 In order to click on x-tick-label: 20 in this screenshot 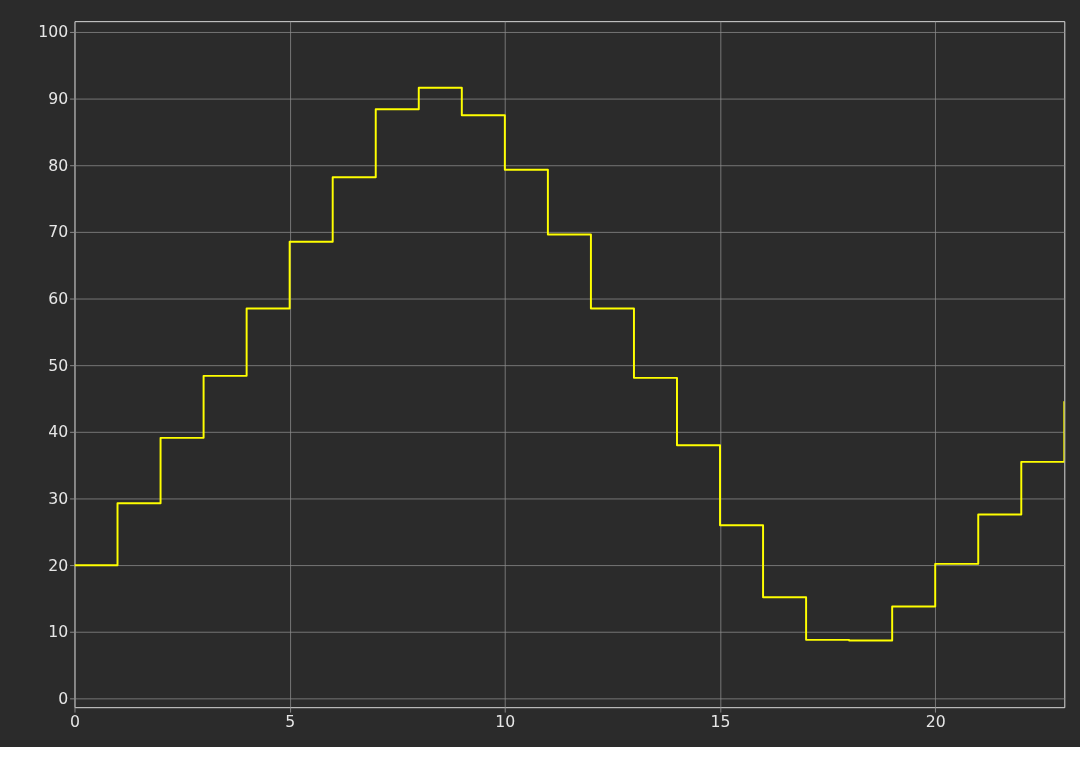, I will do `click(935, 722)`.